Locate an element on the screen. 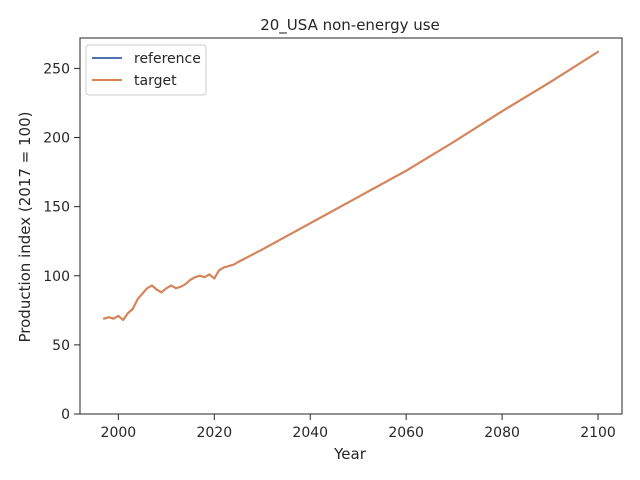  y-tick-label: 200 is located at coordinates (56, 139).